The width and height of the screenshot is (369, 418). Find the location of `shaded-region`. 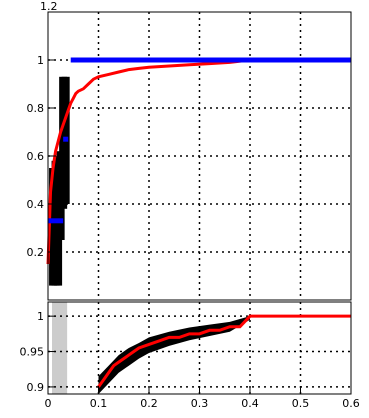

shaded-region is located at coordinates (60, 348).